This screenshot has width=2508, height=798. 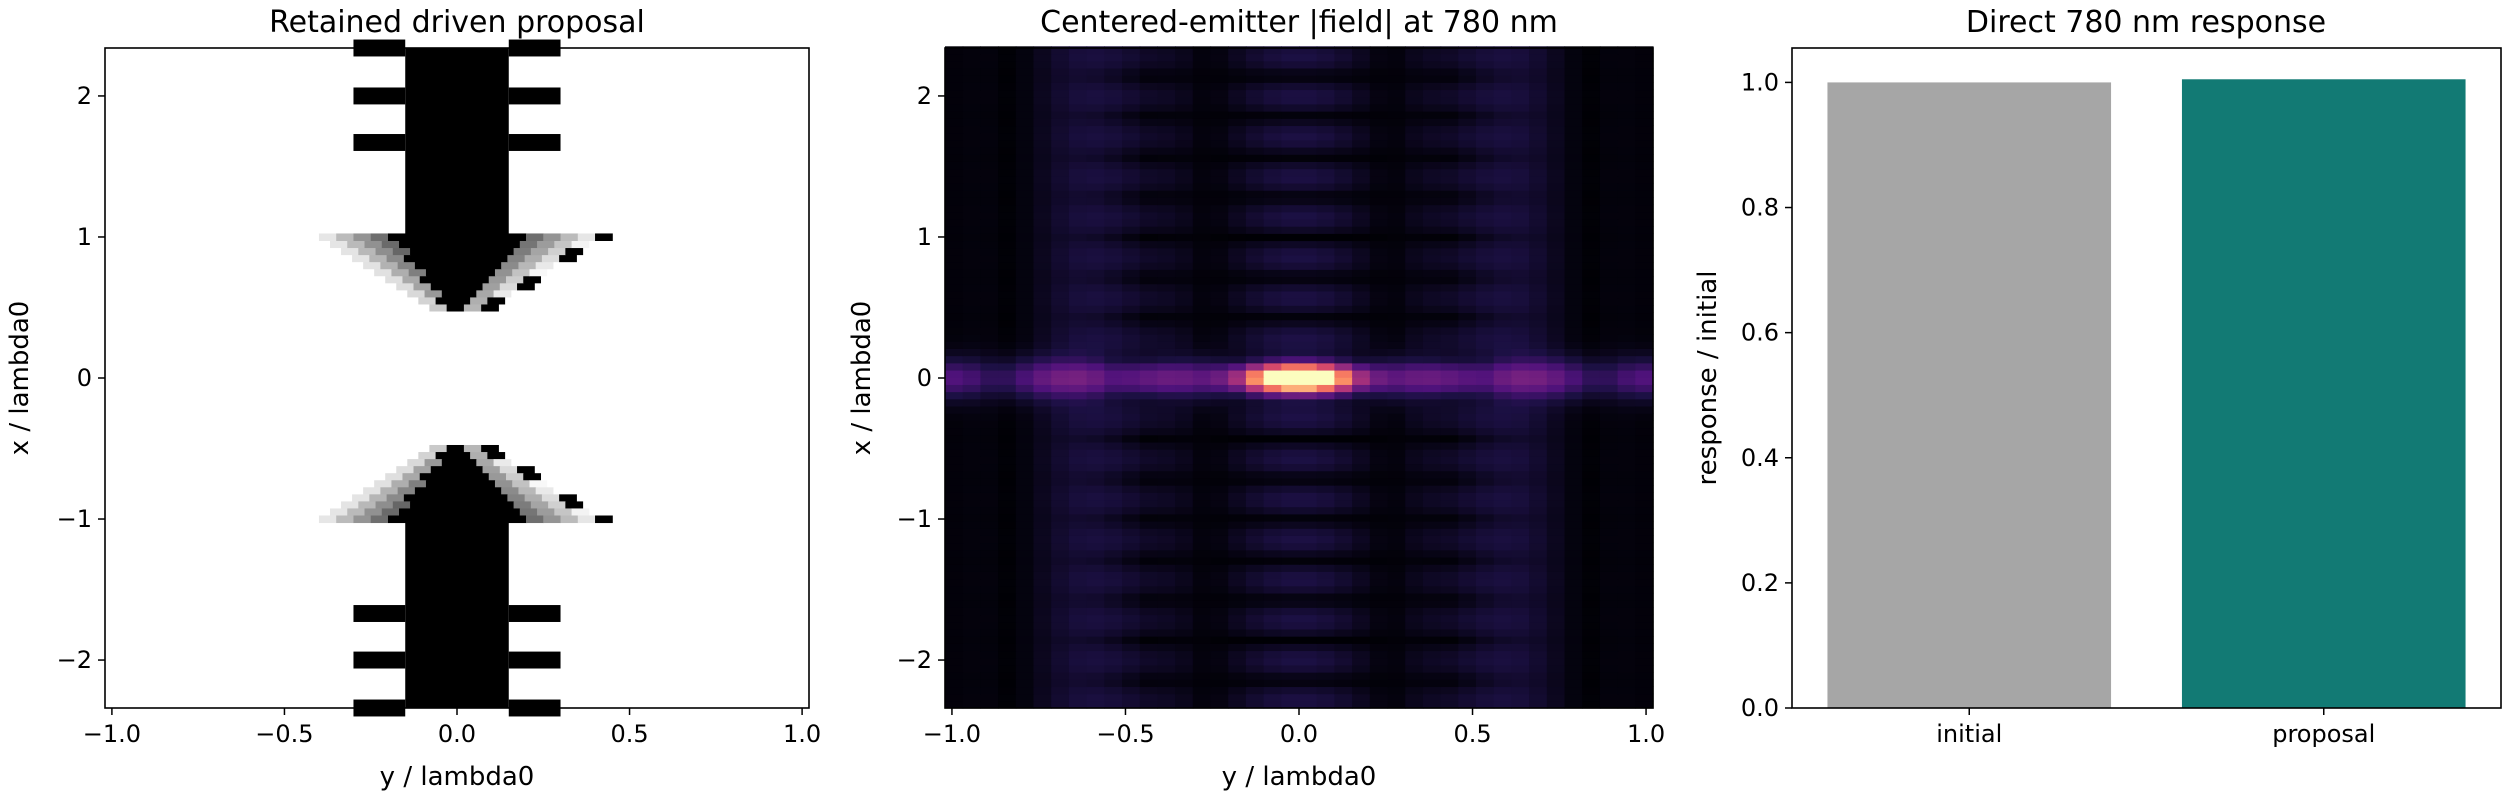 I want to click on p1-title: Retained driven proposal, so click(x=457, y=22).